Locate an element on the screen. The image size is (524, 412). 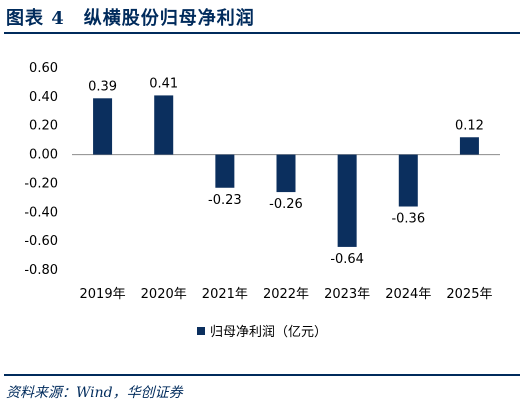
data-label: -0.23 is located at coordinates (225, 200).